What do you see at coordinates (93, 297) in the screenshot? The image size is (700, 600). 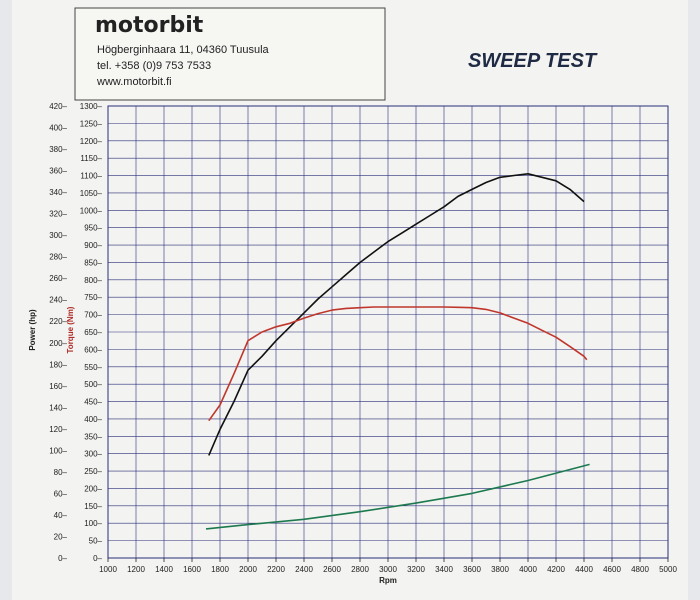 I see `torque-tick-label: 750–` at bounding box center [93, 297].